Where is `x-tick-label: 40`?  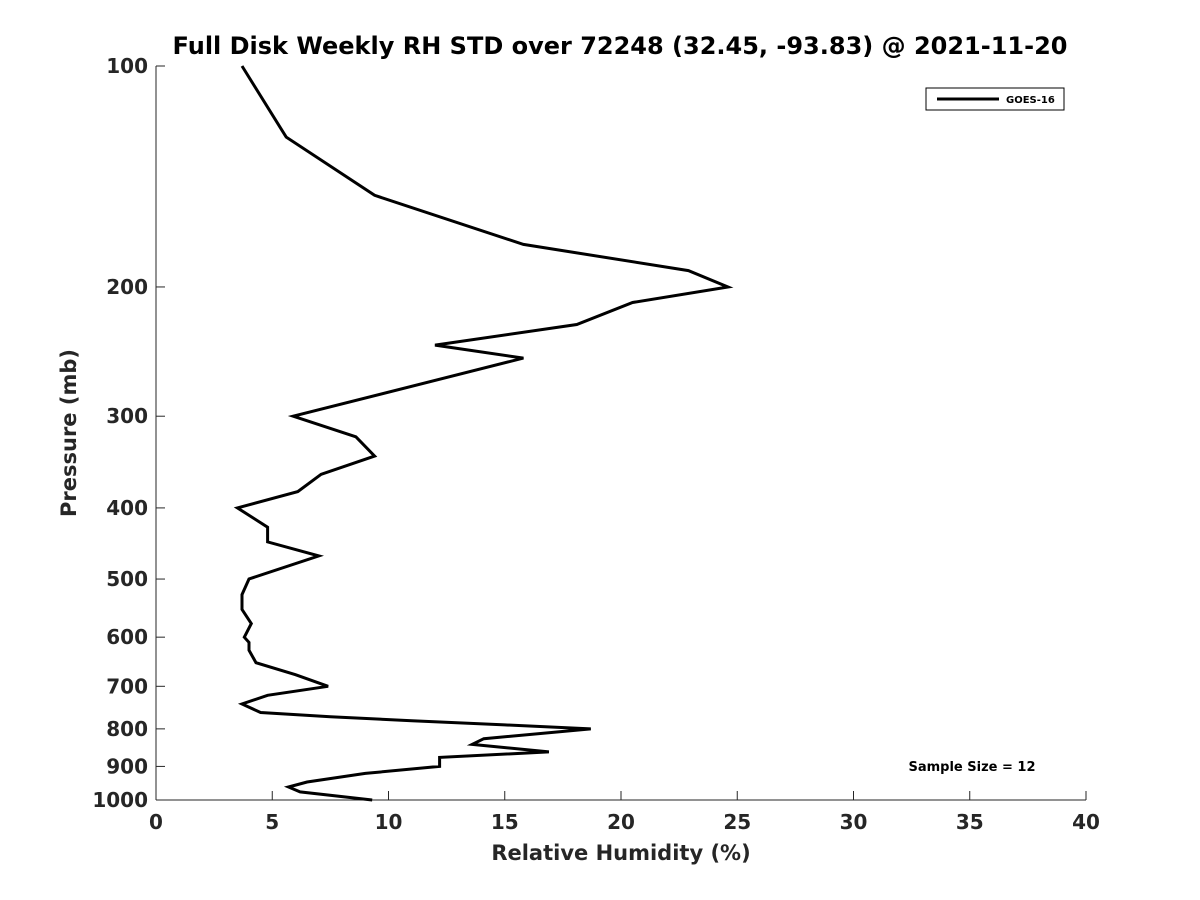 x-tick-label: 40 is located at coordinates (1086, 822).